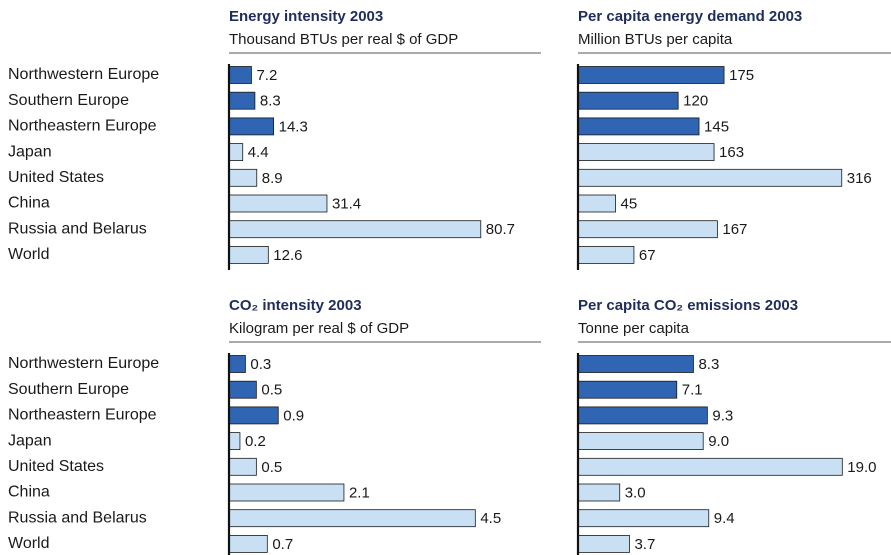  What do you see at coordinates (260, 364) in the screenshot?
I see `value-label: 0.3` at bounding box center [260, 364].